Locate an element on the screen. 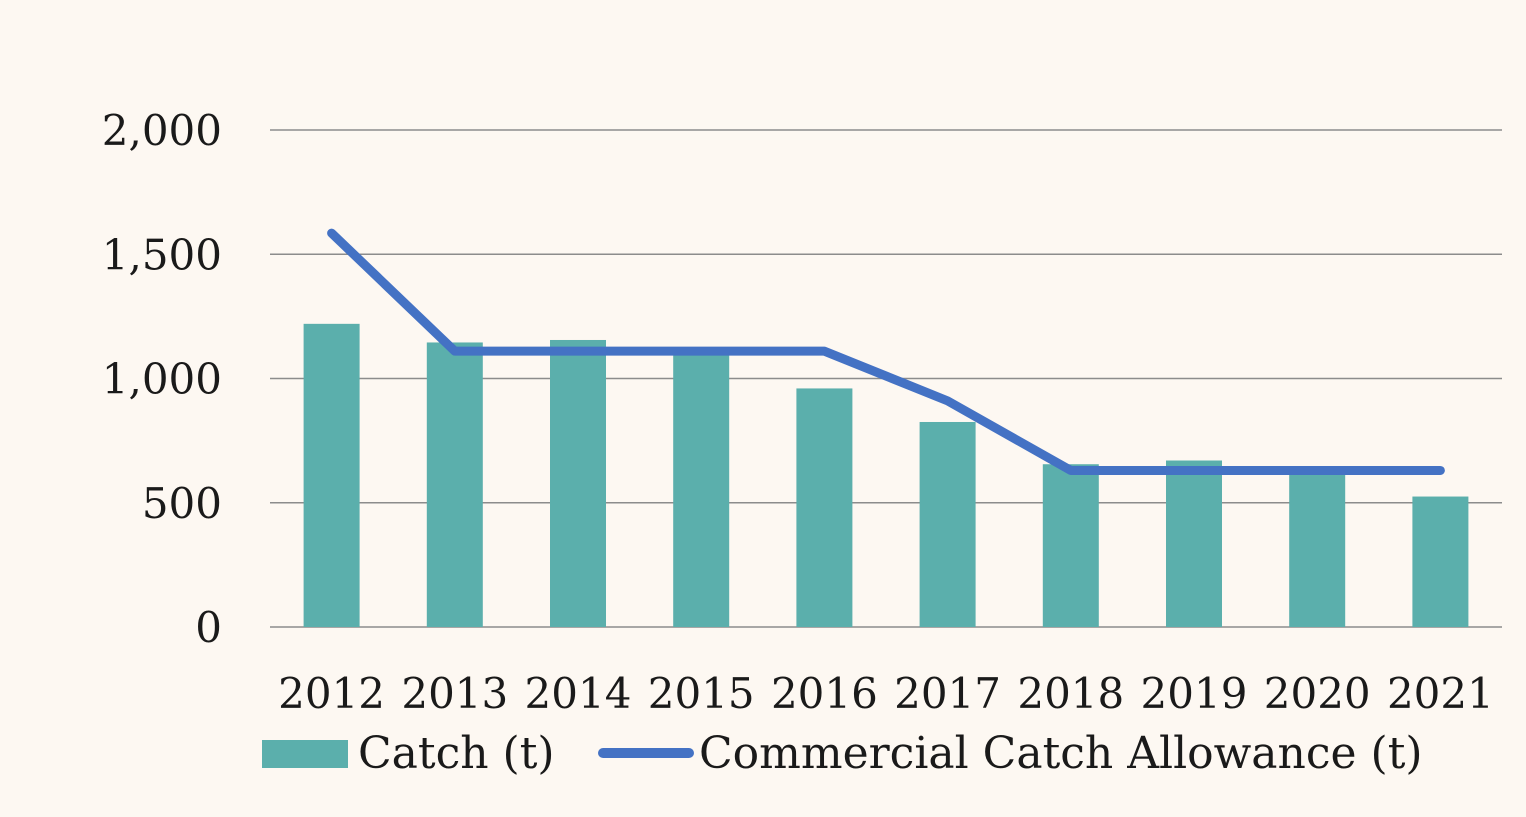 Image resolution: width=1526 pixels, height=817 pixels. y-tick-label: 1,000 is located at coordinates (162, 379).